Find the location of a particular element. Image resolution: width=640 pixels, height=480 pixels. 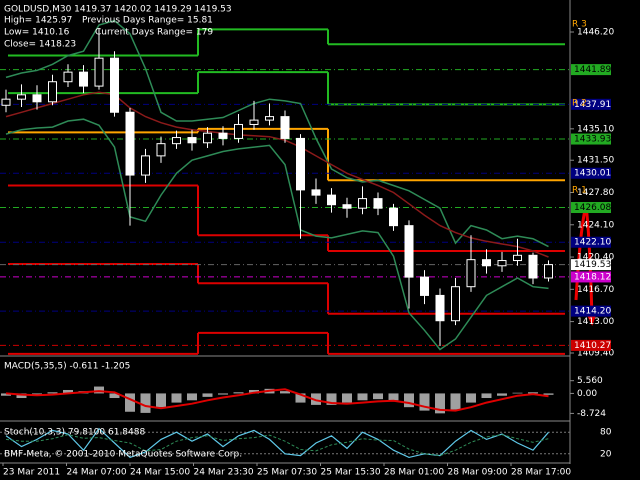

level-label: 1410.27 is located at coordinates (592, 346).